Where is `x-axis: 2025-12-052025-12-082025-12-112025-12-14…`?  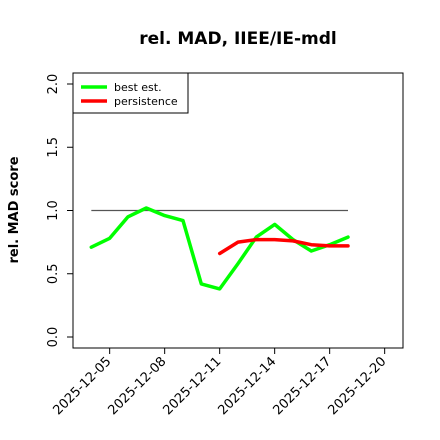
x-axis: 2025-12-052025-12-082025-12-112025-12-14… is located at coordinates (219, 383).